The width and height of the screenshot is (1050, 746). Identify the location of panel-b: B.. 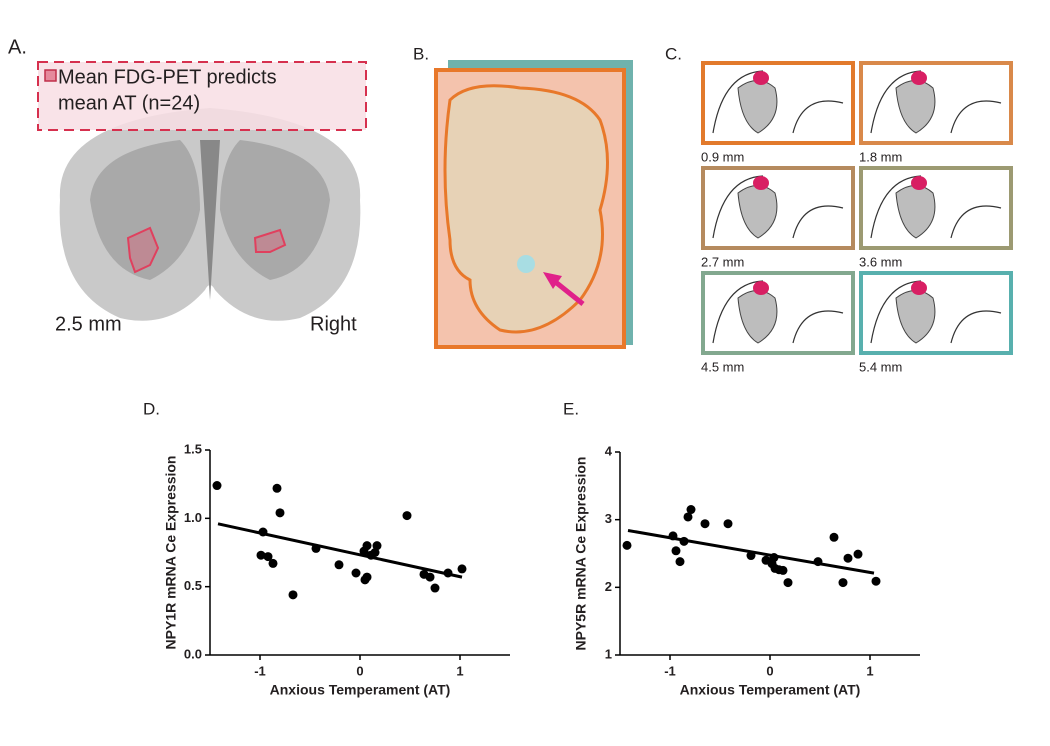
(523, 196).